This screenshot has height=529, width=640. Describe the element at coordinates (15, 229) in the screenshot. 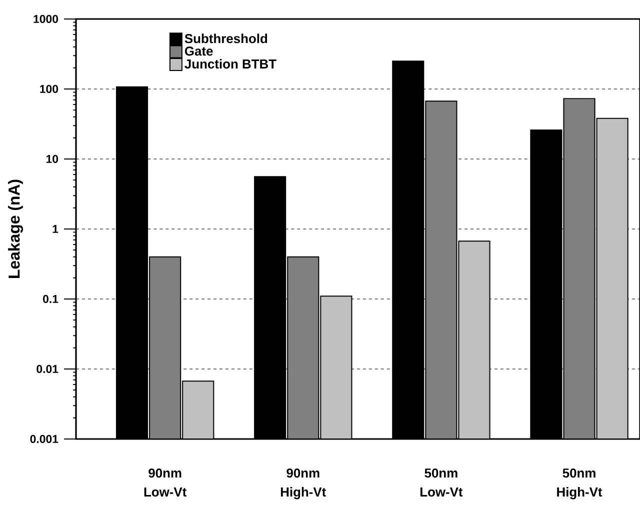

I see `y-axis-title: Leakage (nA)` at that location.